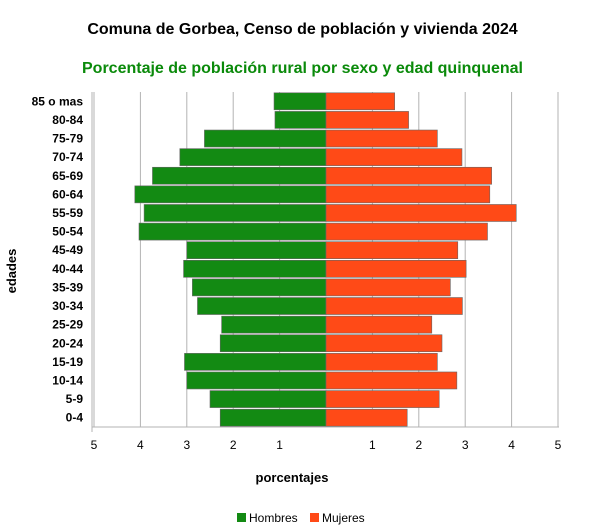 The width and height of the screenshot is (605, 530). What do you see at coordinates (67, 269) in the screenshot?
I see `category-label: 40-44` at bounding box center [67, 269].